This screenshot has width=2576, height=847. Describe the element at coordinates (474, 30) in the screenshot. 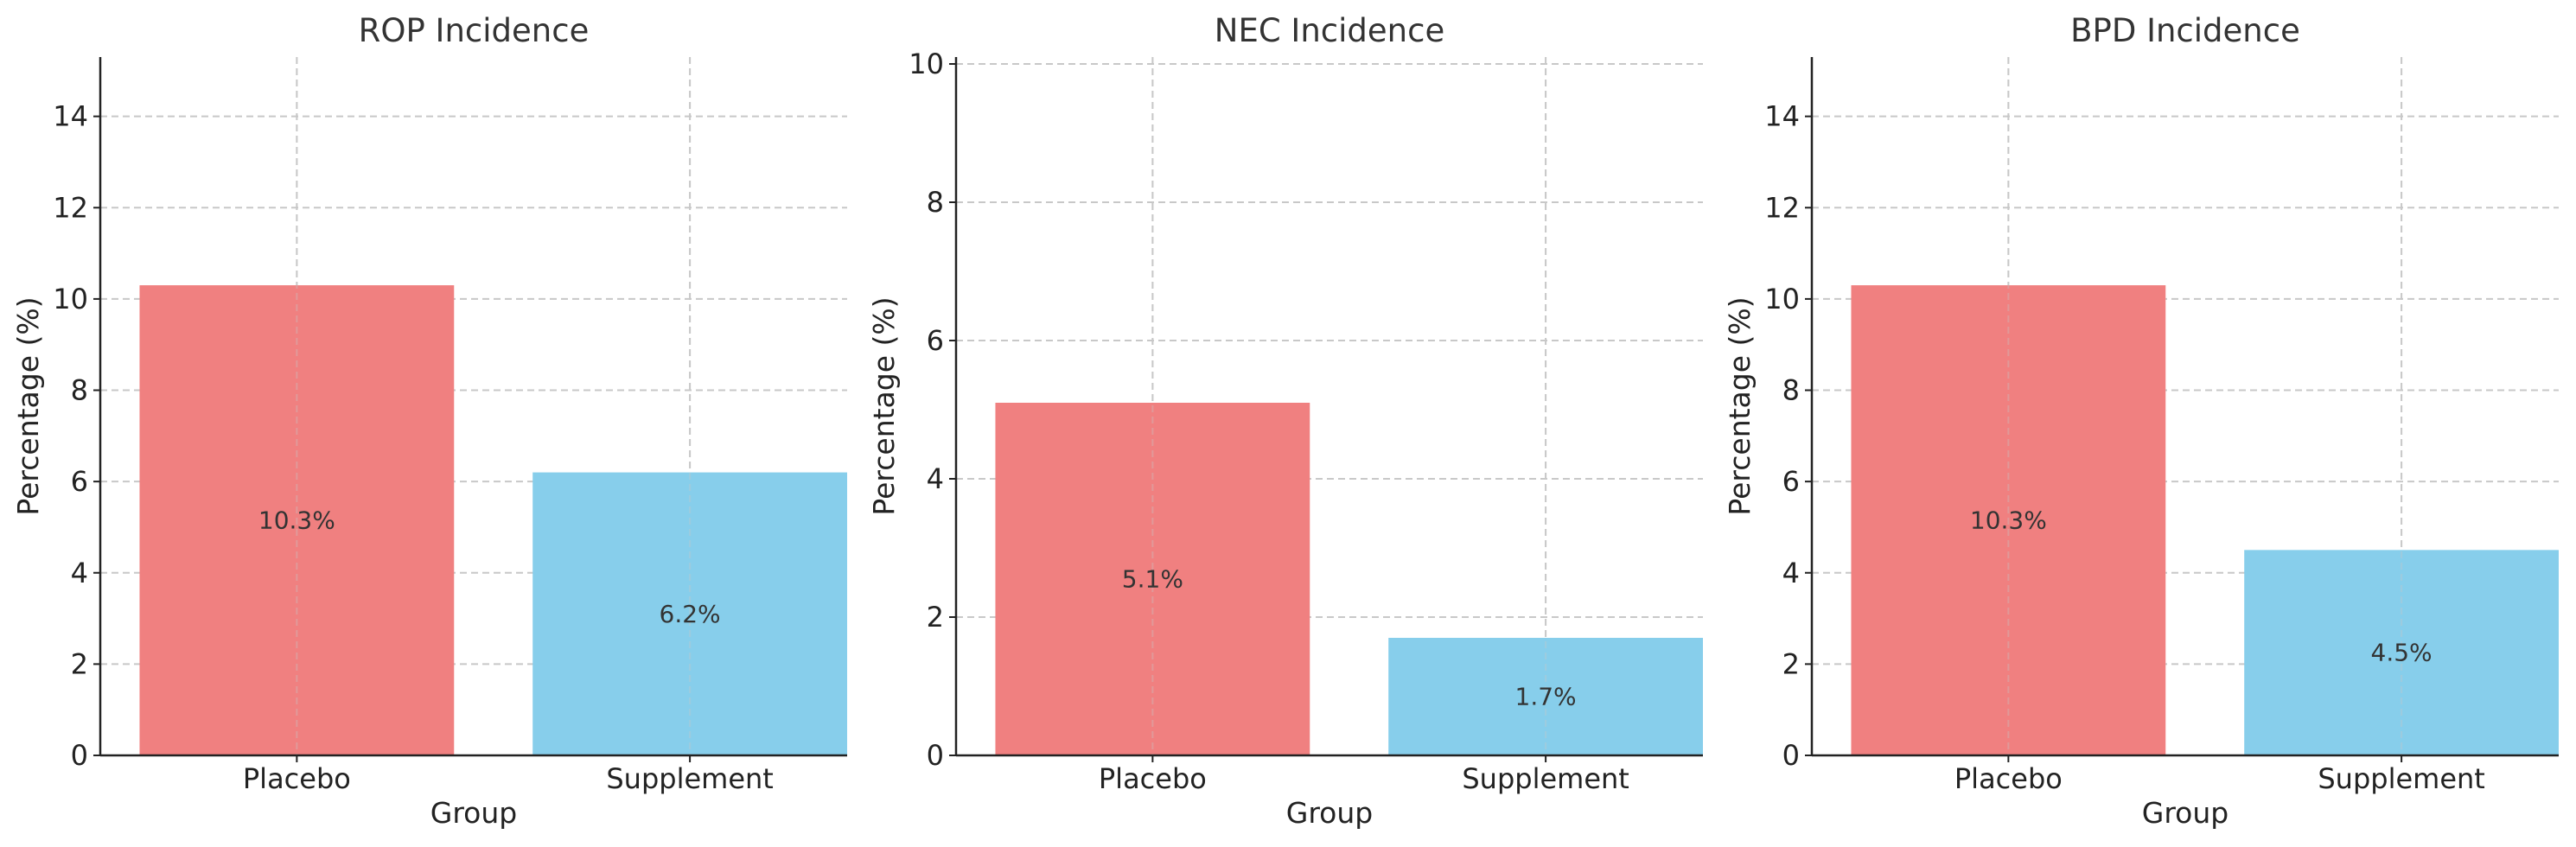

I see `chart-title: ROP Incidence` at that location.